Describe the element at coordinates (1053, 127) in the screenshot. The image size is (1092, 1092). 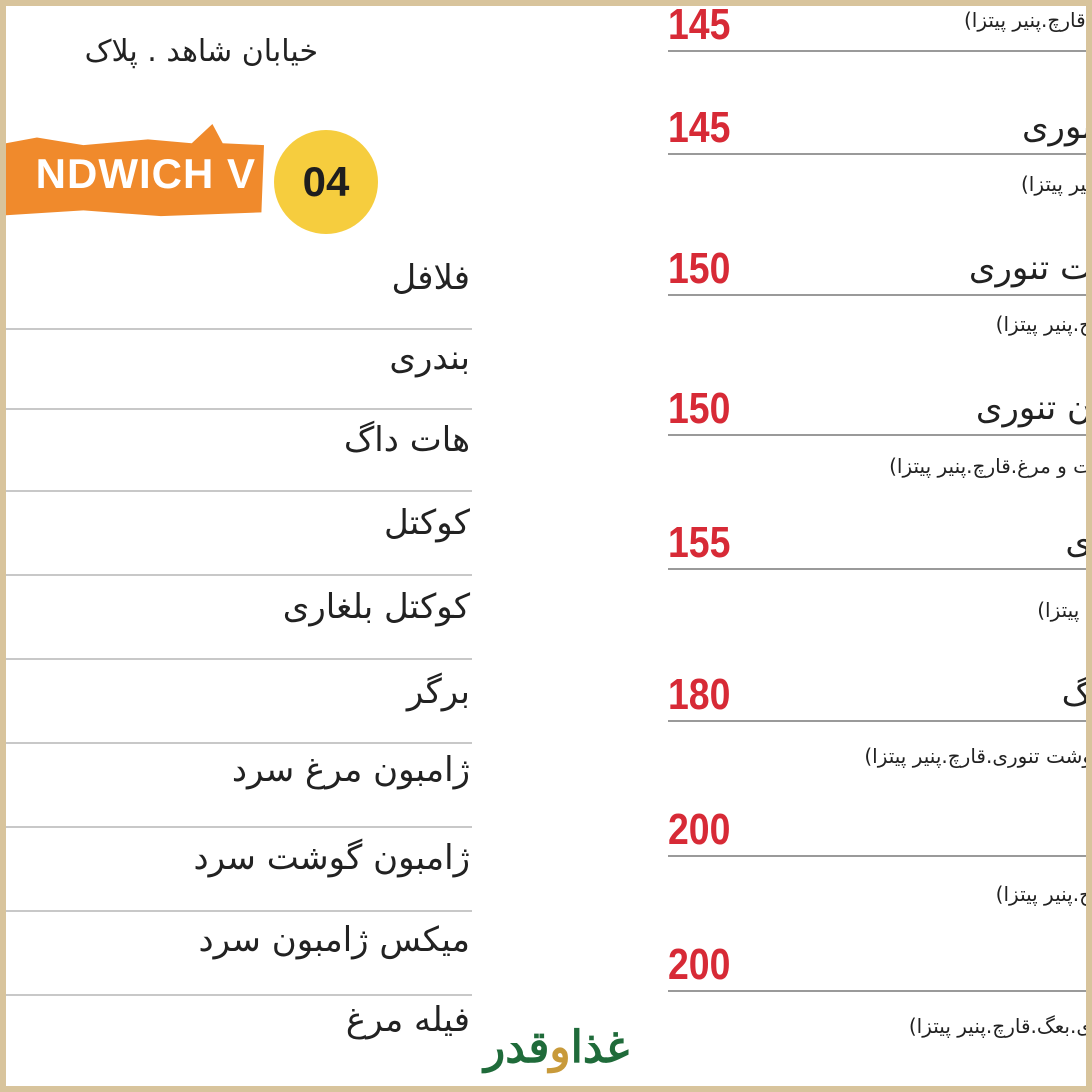
I see `item-name: نوری` at that location.